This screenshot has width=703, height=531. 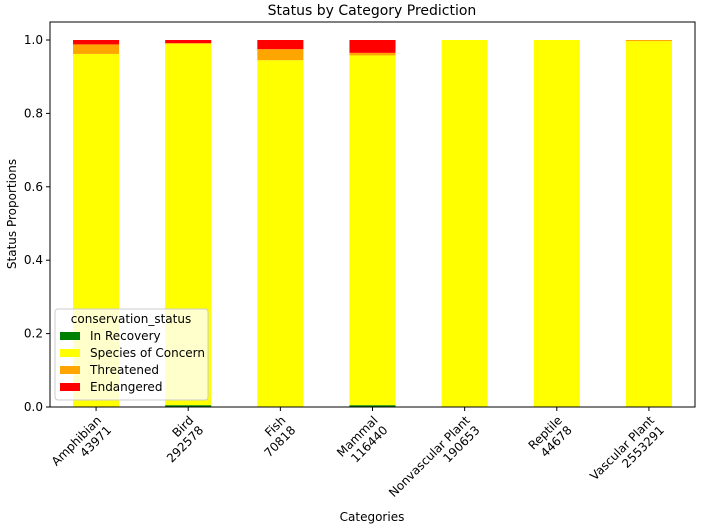 I want to click on chart-title: Status by Category Prediction, so click(x=372, y=11).